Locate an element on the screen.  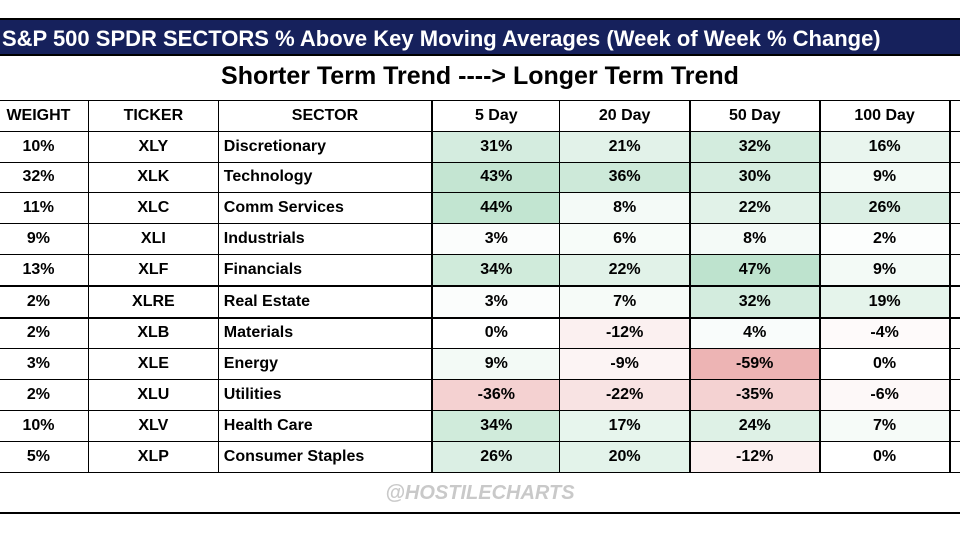
column-header: 20 Day is located at coordinates (625, 116).